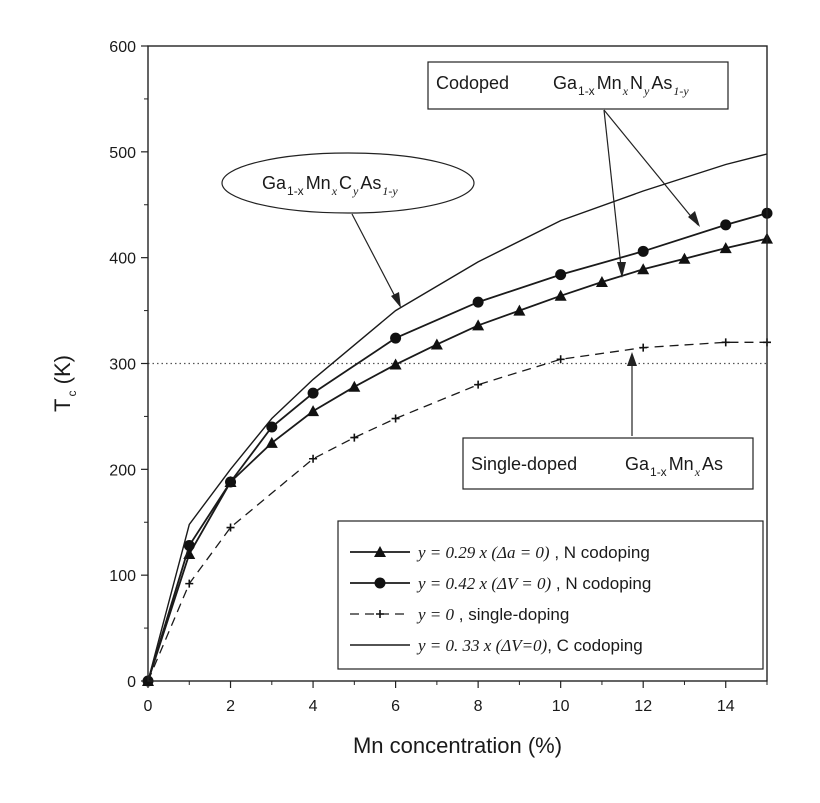 Image resolution: width=820 pixels, height=803 pixels. Describe the element at coordinates (122, 576) in the screenshot. I see `y-tick-label: 100` at that location.